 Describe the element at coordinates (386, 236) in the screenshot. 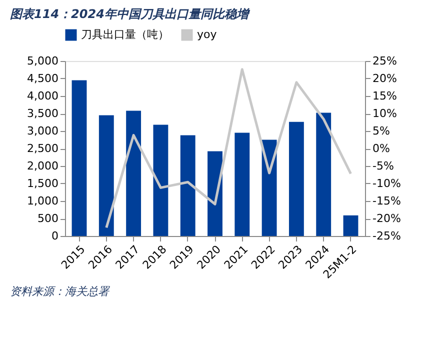

I see `y2-tick-label: -25%` at that location.